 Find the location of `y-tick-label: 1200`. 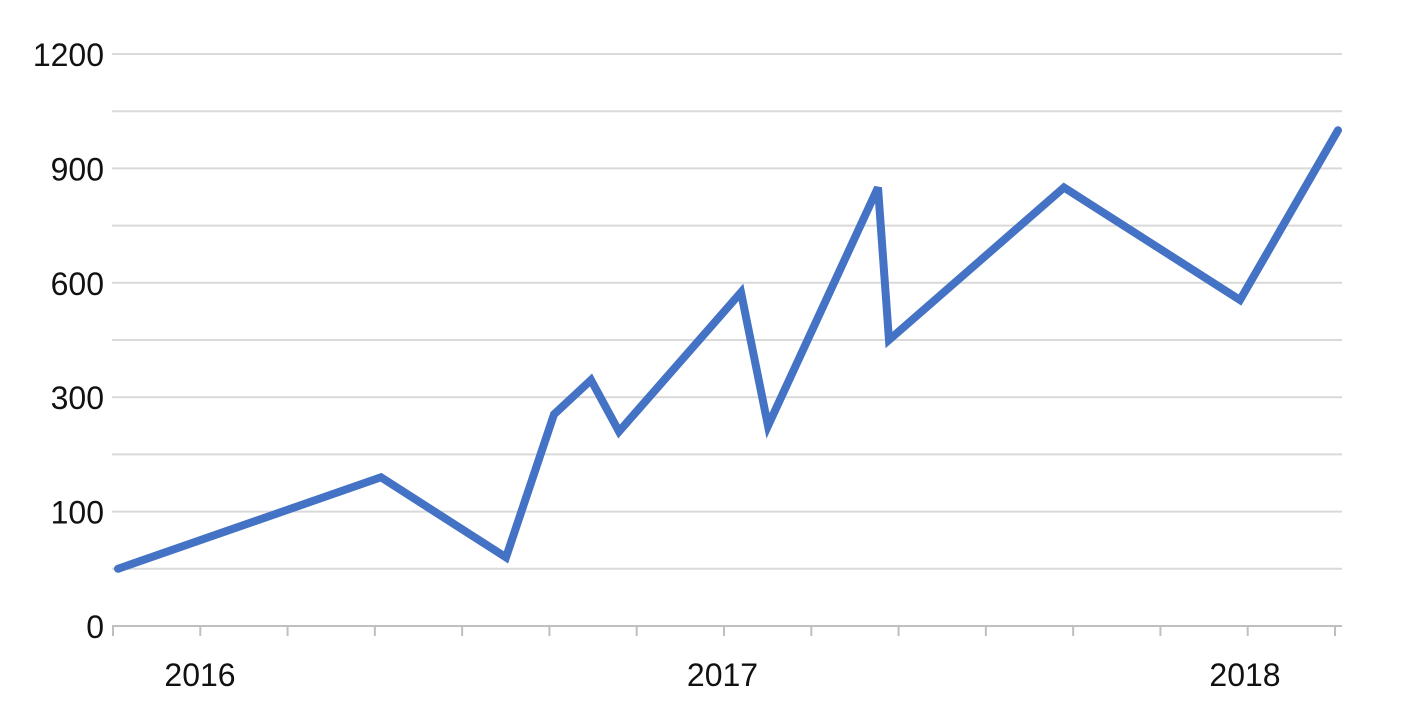

y-tick-label: 1200 is located at coordinates (68, 55).